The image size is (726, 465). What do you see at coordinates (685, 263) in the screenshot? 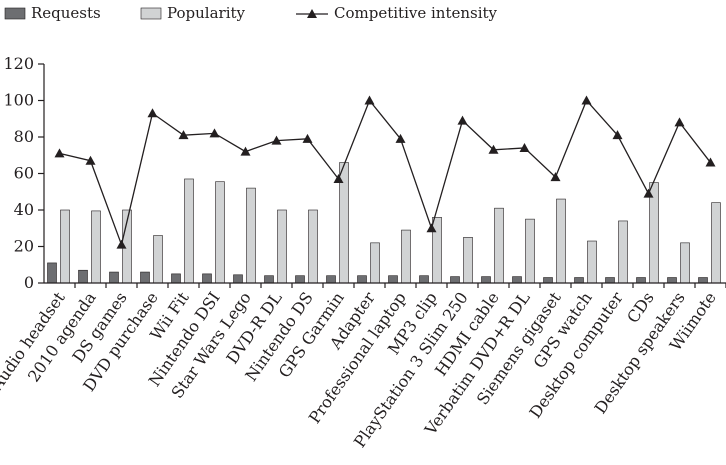
I see `popularity-bar-desktop-speakers` at bounding box center [685, 263].